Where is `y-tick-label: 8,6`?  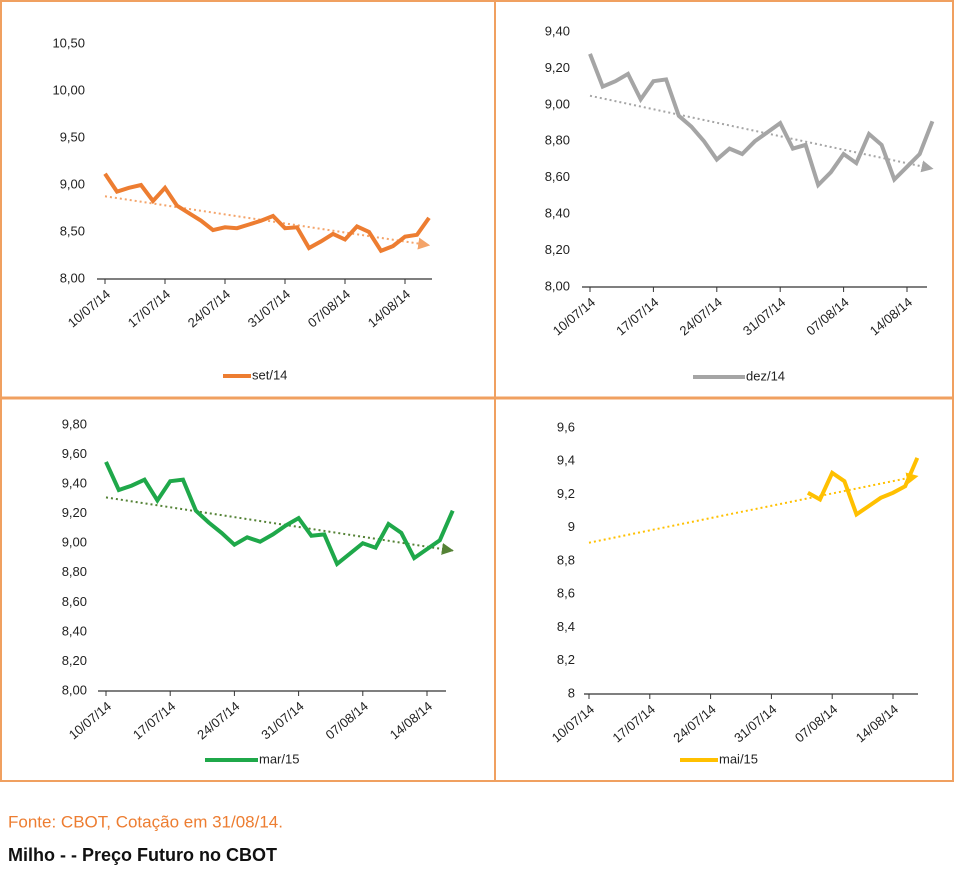 y-tick-label: 8,6 is located at coordinates (566, 593).